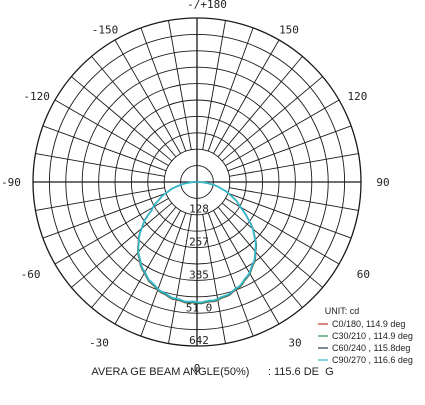  Describe the element at coordinates (11, 182) in the screenshot. I see `angle-label: -90` at that location.